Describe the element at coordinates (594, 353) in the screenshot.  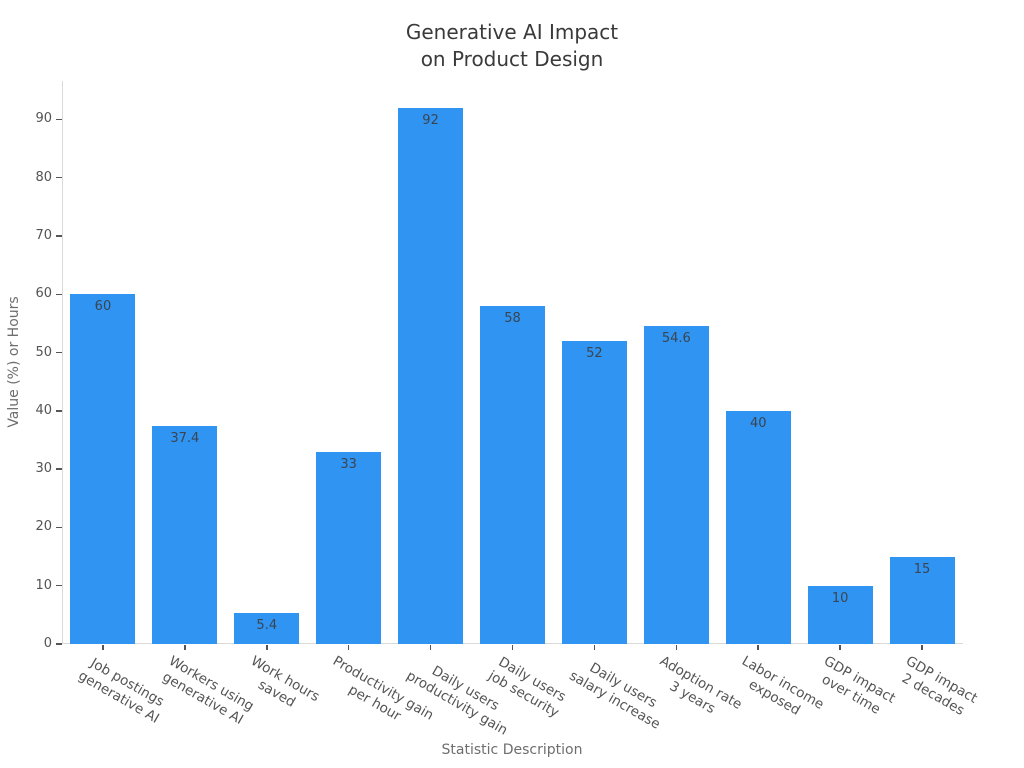
I see `bar-value-label: 52` at that location.